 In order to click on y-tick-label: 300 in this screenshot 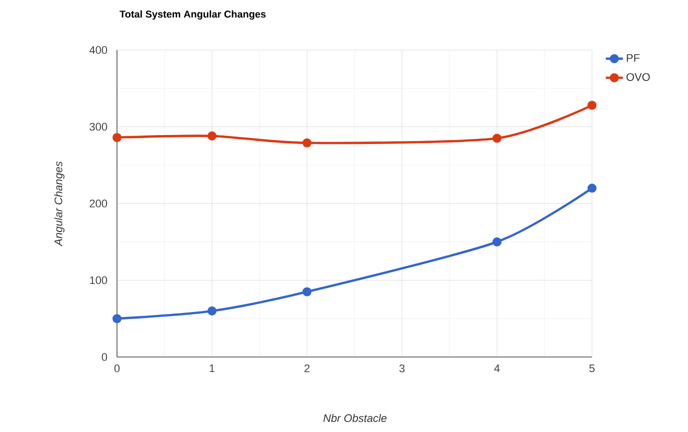, I will do `click(99, 126)`.